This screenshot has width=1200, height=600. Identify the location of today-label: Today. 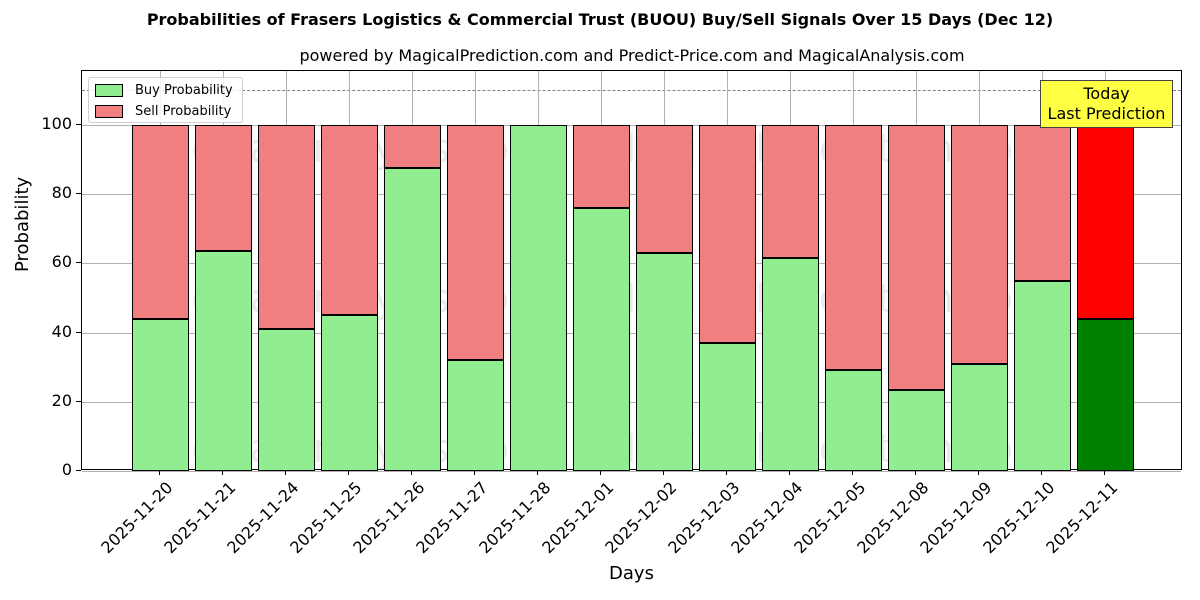
(1106, 93).